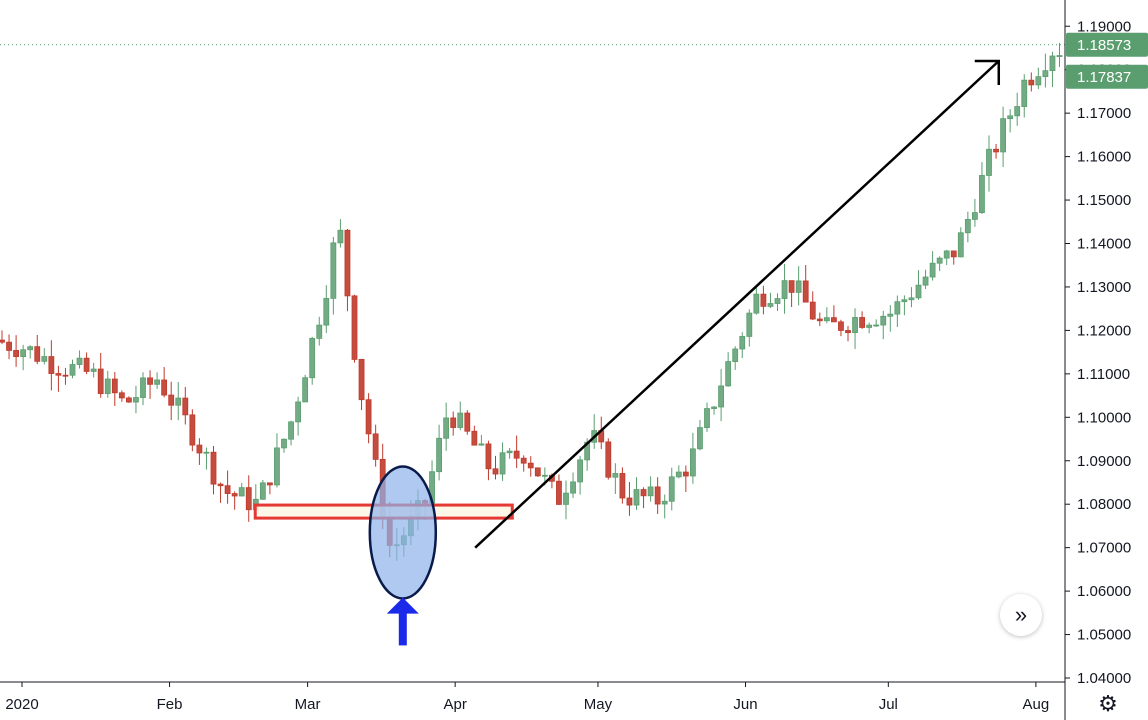 This screenshot has height=720, width=1148. Describe the element at coordinates (1104, 77) in the screenshot. I see `price-tag-label: 1.17837` at that location.